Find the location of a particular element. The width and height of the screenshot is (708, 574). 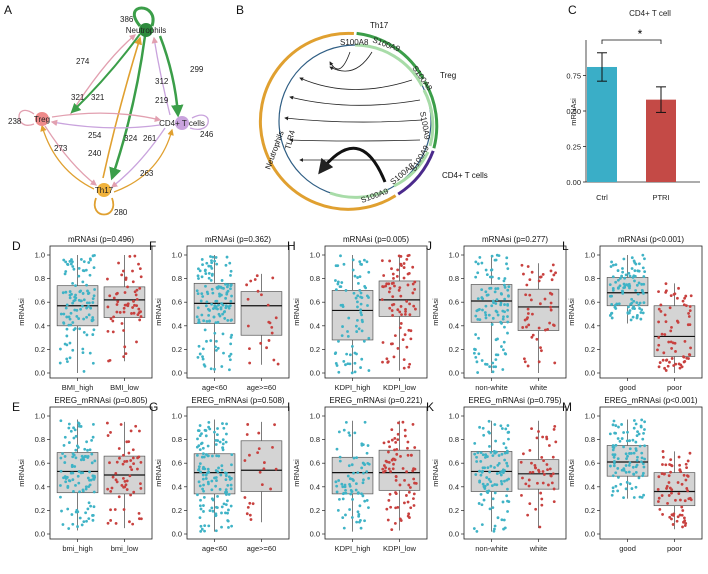

panel-label-l: L is located at coordinates (565, 246).